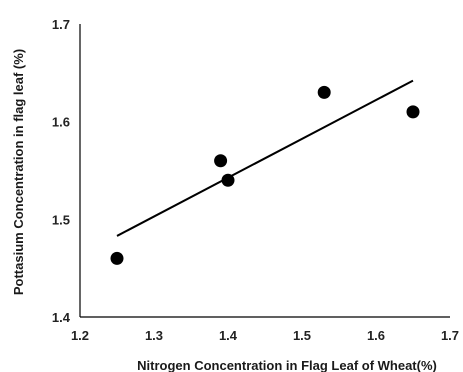 This screenshot has height=372, width=463. What do you see at coordinates (376, 335) in the screenshot?
I see `x-tick-label: 1.6` at bounding box center [376, 335].